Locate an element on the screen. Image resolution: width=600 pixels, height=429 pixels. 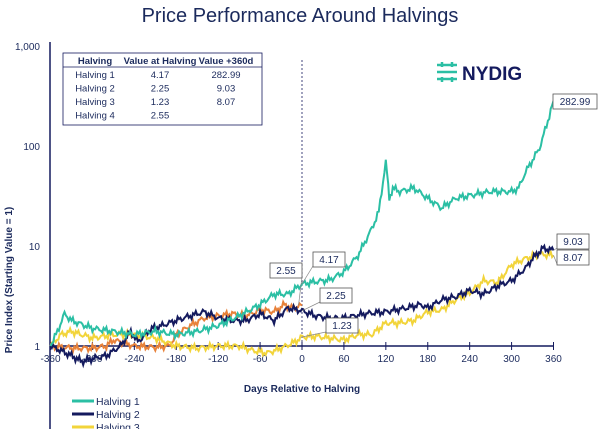
y-axis-label: Price Index (Starting Value = 1) is located at coordinates (9, 280).